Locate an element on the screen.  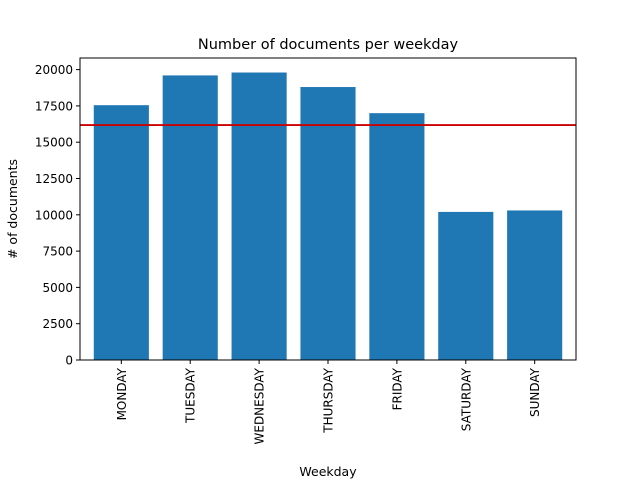
x-tick-label-friday: FRIDAY is located at coordinates (397, 388).